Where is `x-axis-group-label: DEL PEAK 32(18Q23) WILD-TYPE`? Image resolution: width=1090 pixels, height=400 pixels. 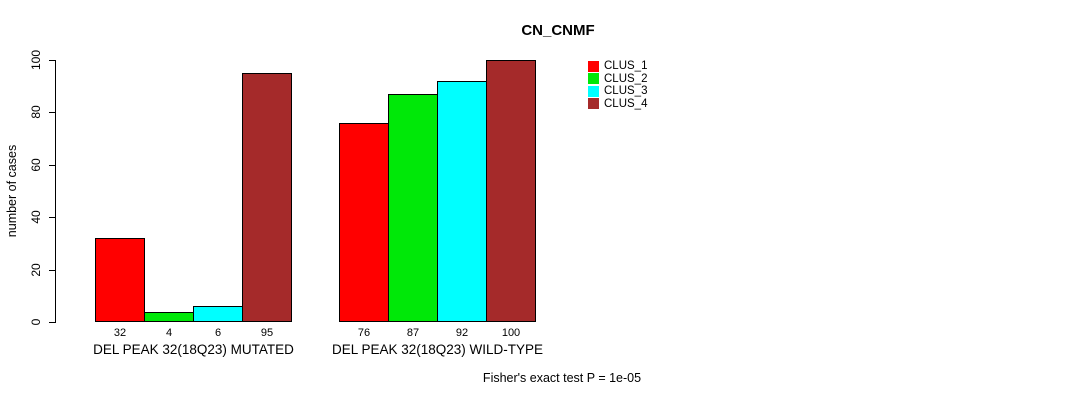
x-axis-group-label: DEL PEAK 32(18Q23) WILD-TYPE is located at coordinates (437, 349).